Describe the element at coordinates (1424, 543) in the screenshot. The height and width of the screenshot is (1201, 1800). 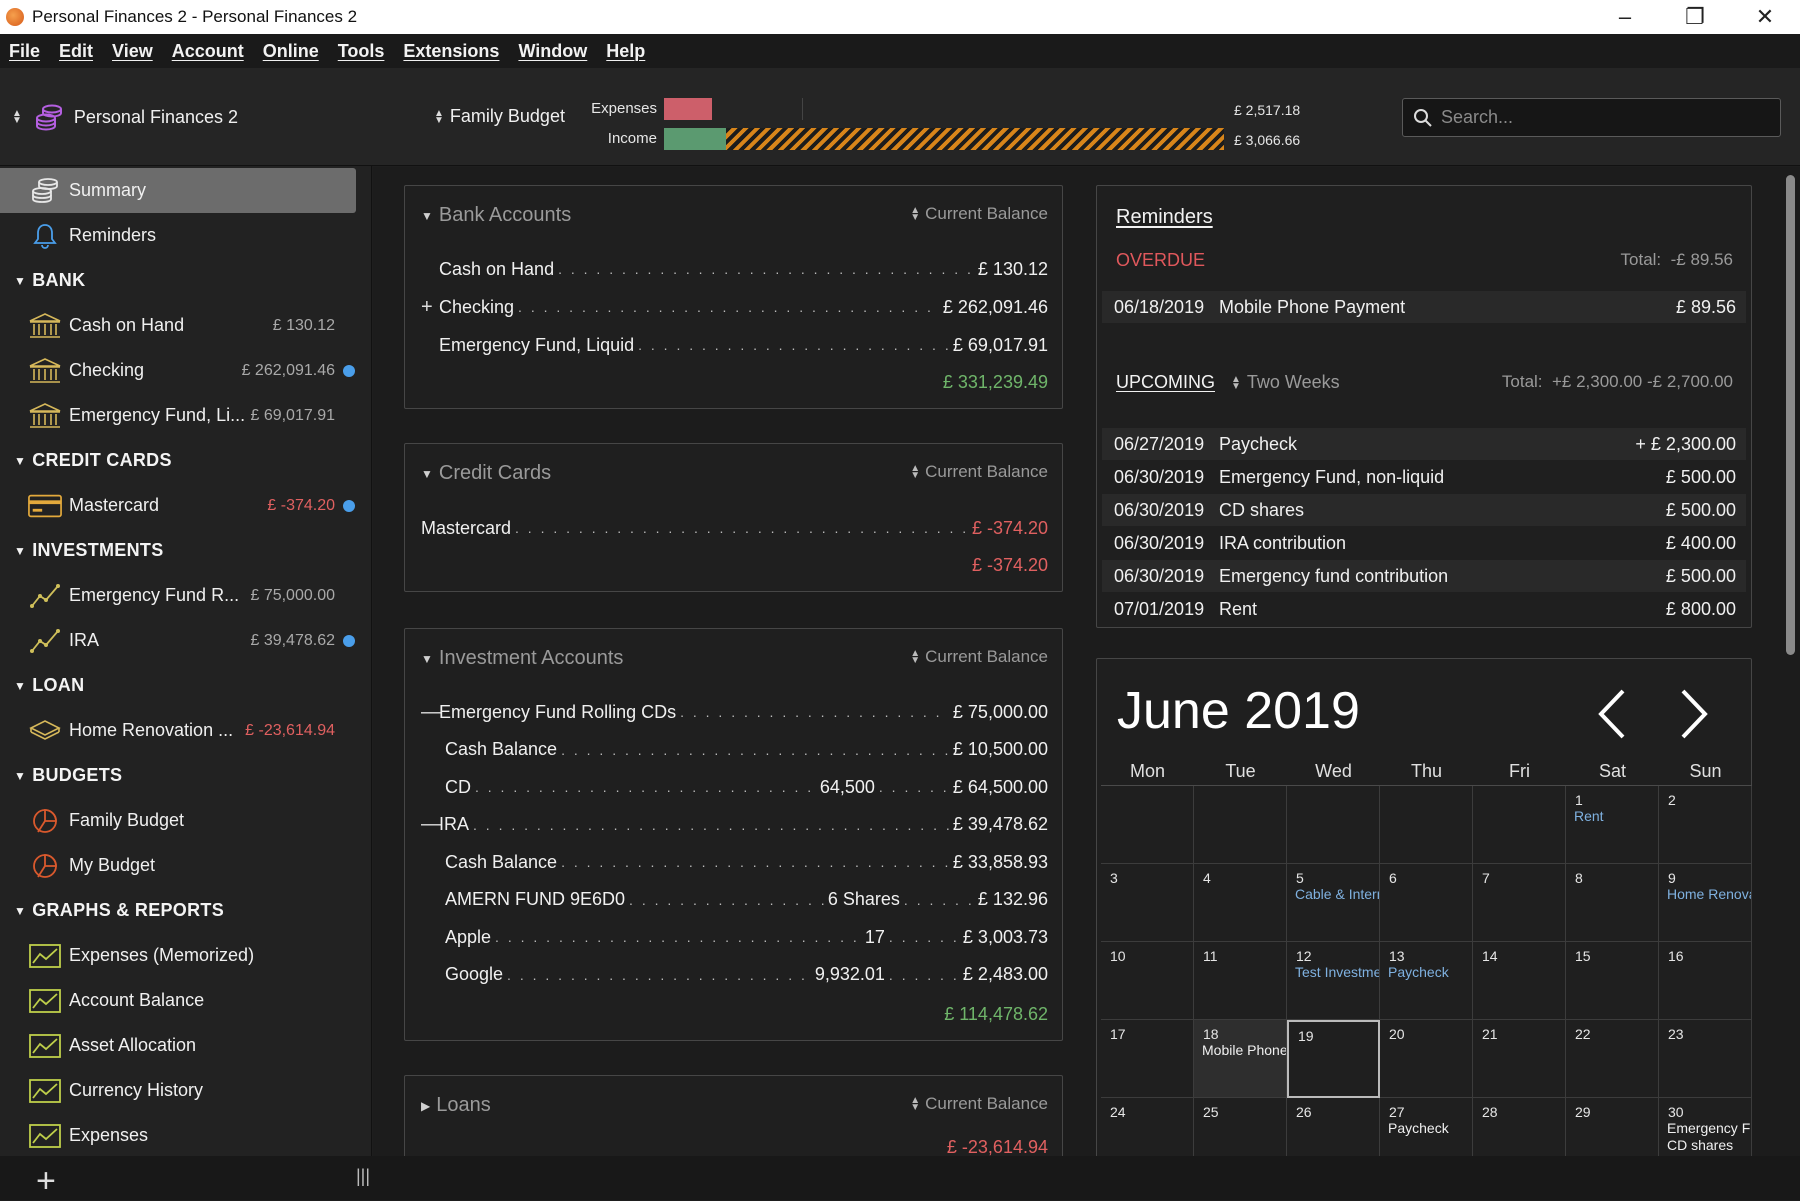
I see `reminder-row: 06/30/2019 IRA contribution £ 400.00` at that location.